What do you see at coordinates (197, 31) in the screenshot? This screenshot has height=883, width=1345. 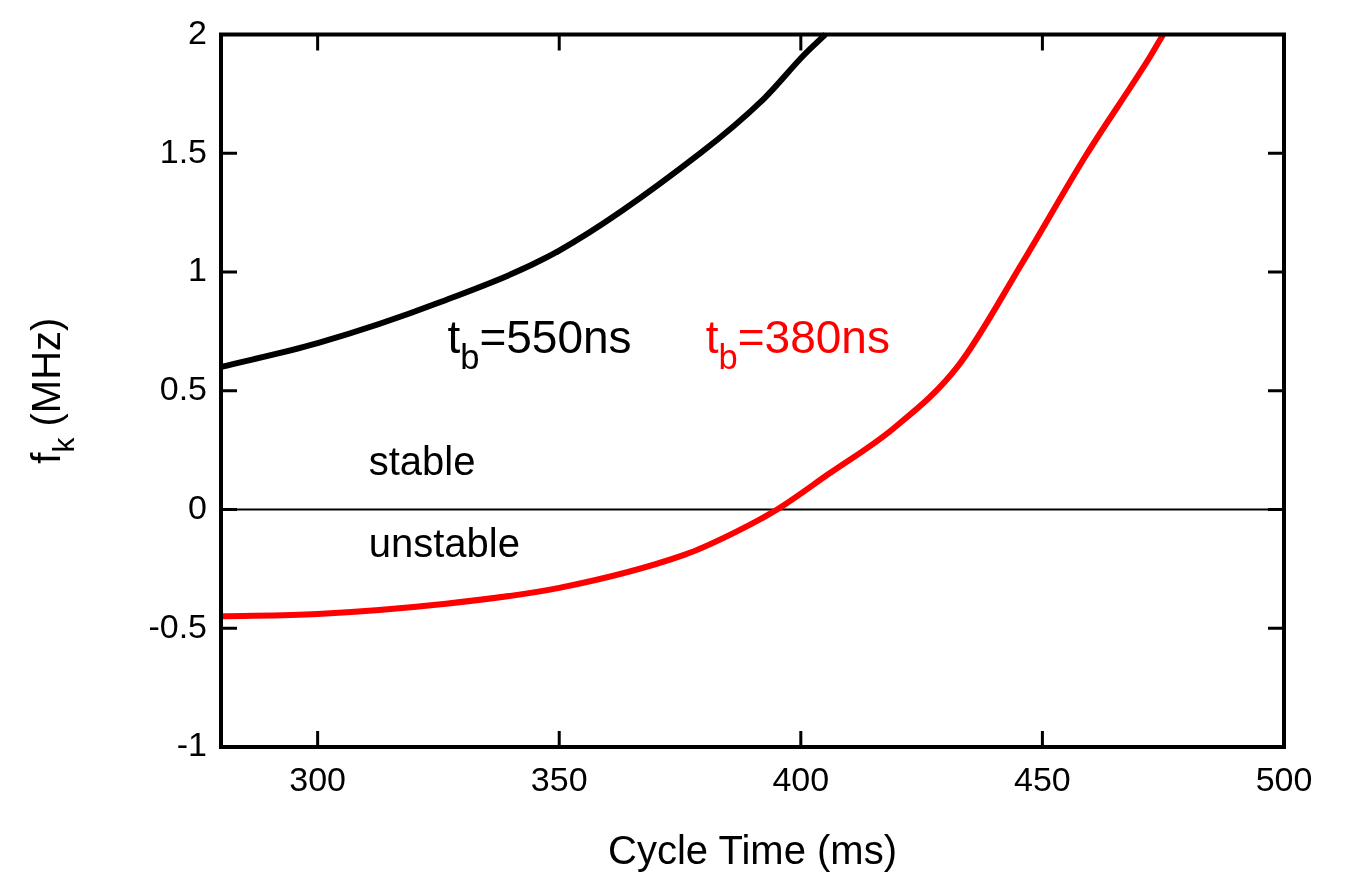 I see `y-tick-label: 2` at bounding box center [197, 31].